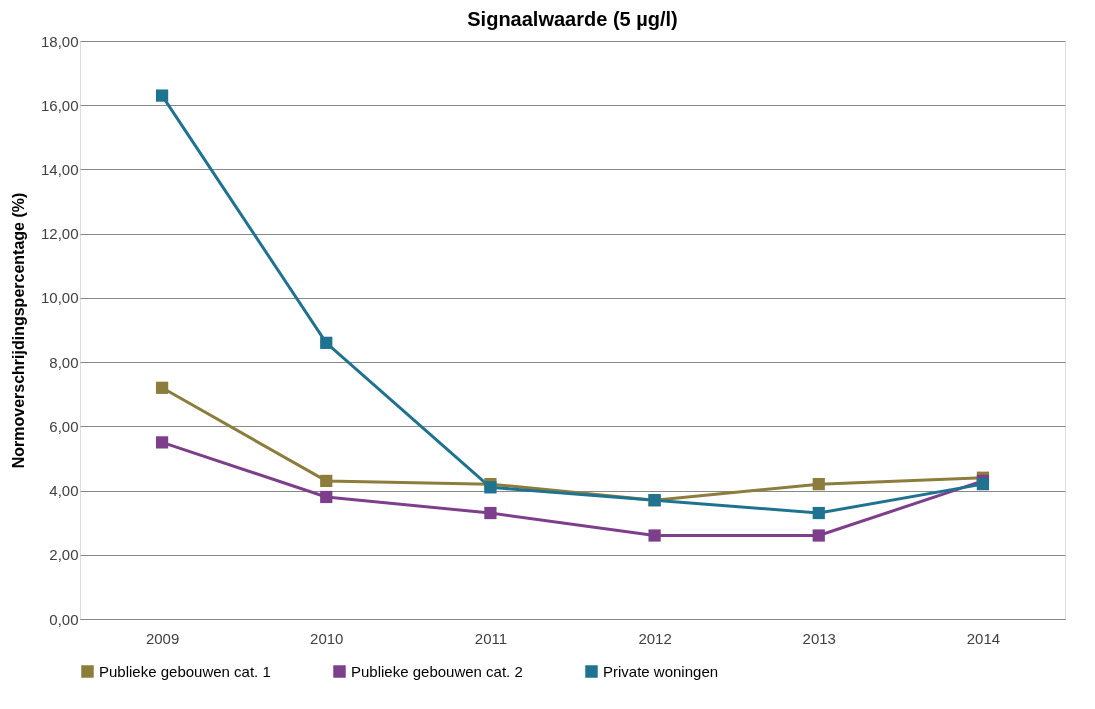 This screenshot has width=1095, height=709. What do you see at coordinates (491, 638) in the screenshot?
I see `x-tick-label: 2011` at bounding box center [491, 638].